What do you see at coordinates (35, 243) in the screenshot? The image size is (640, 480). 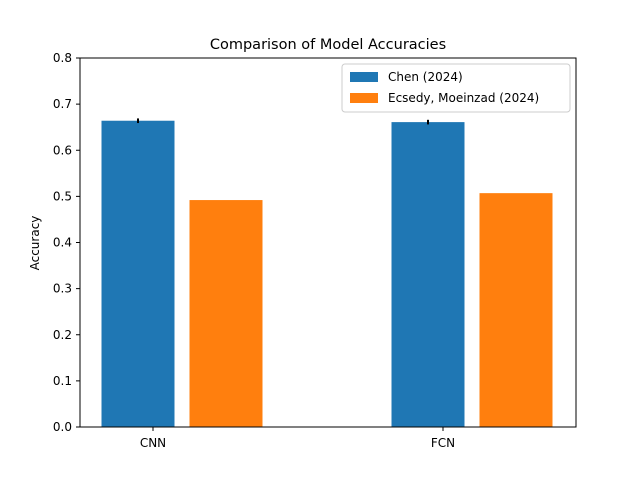 I see `y-axis-label: Accuracy` at bounding box center [35, 243].